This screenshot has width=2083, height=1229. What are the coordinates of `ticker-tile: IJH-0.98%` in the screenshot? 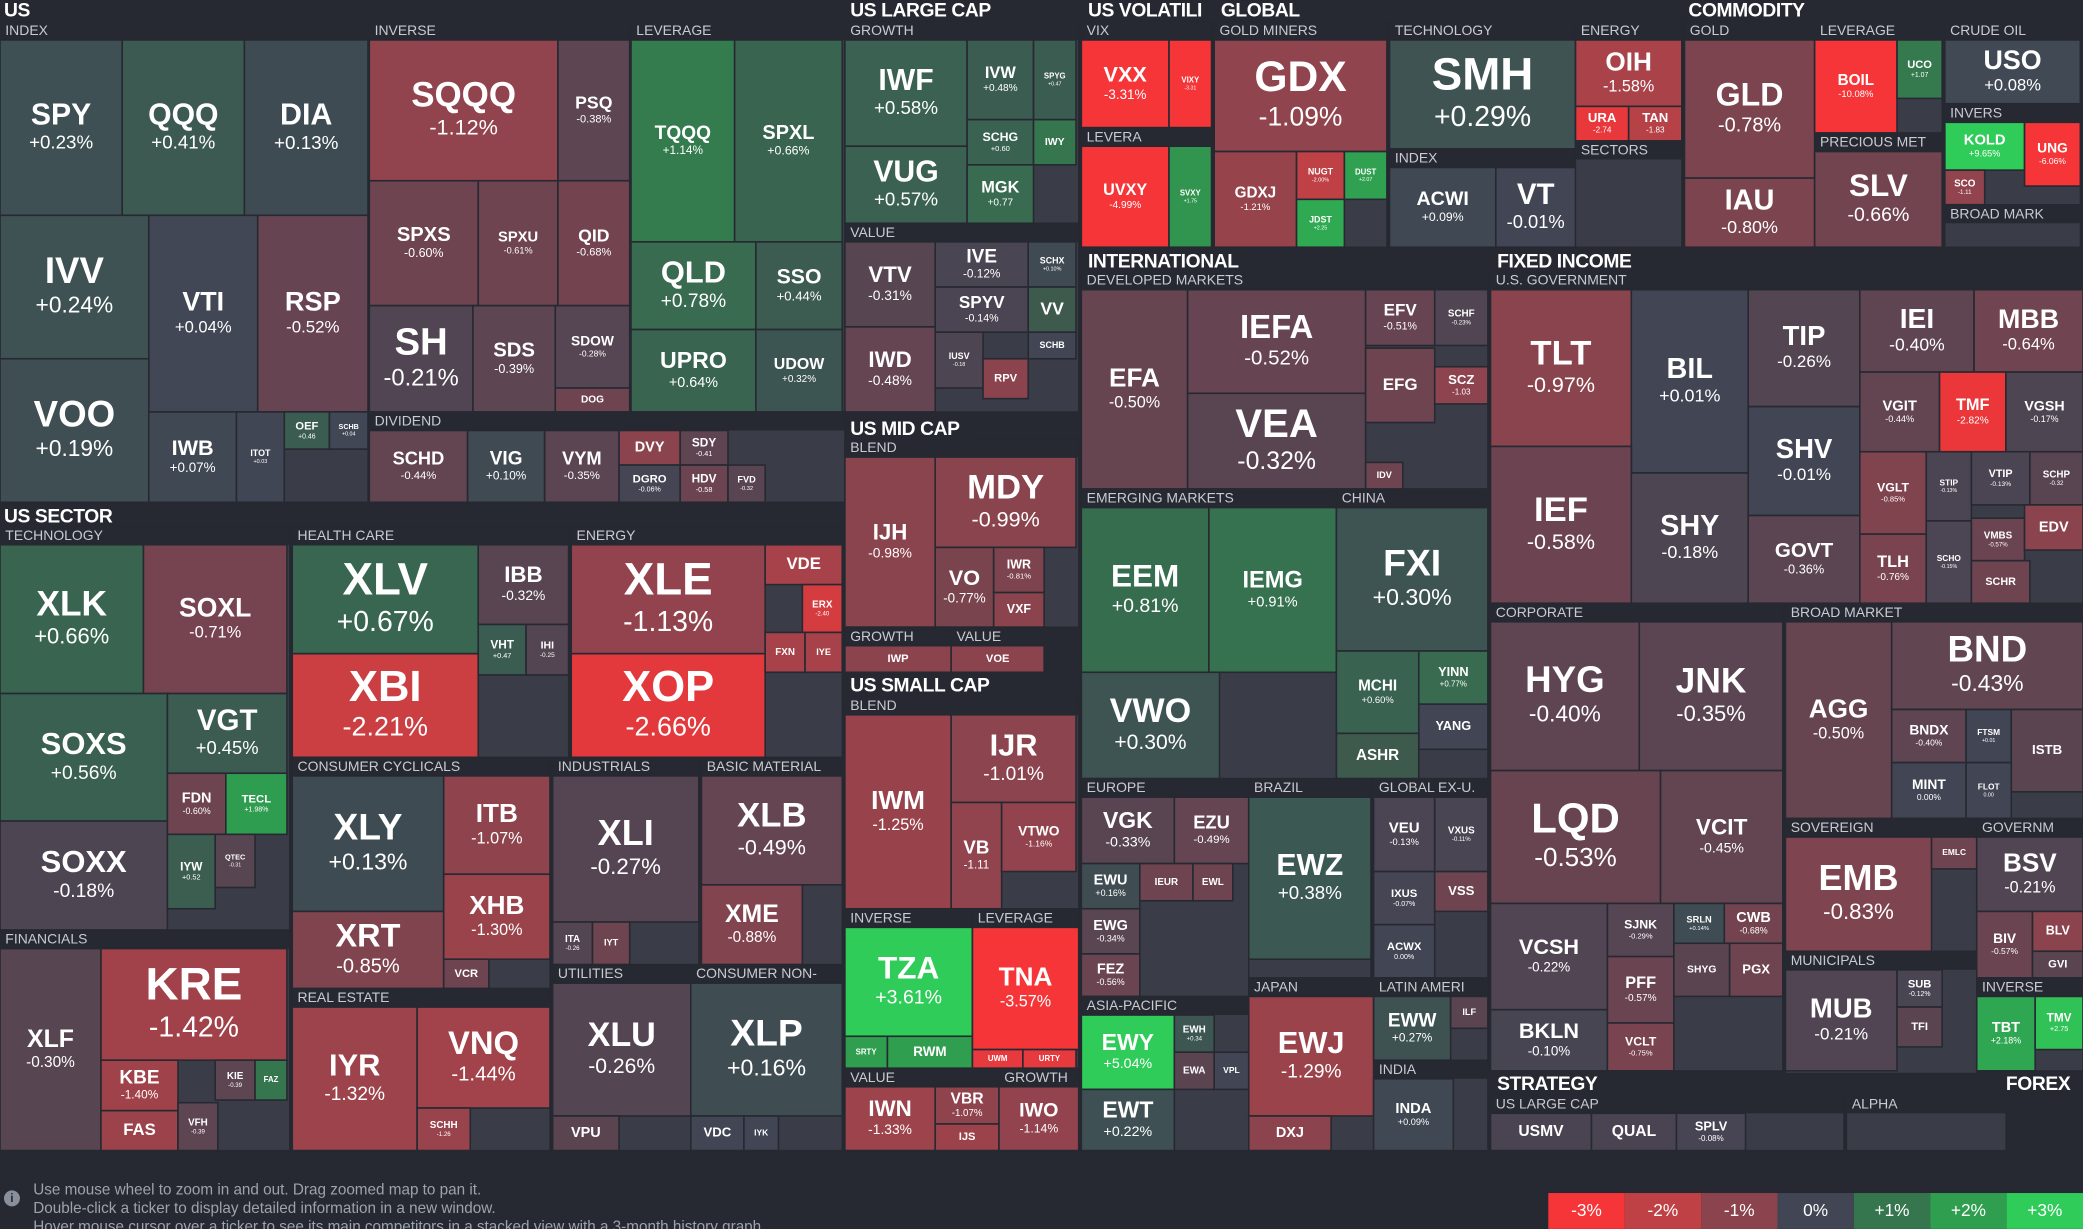 It's located at (890, 542).